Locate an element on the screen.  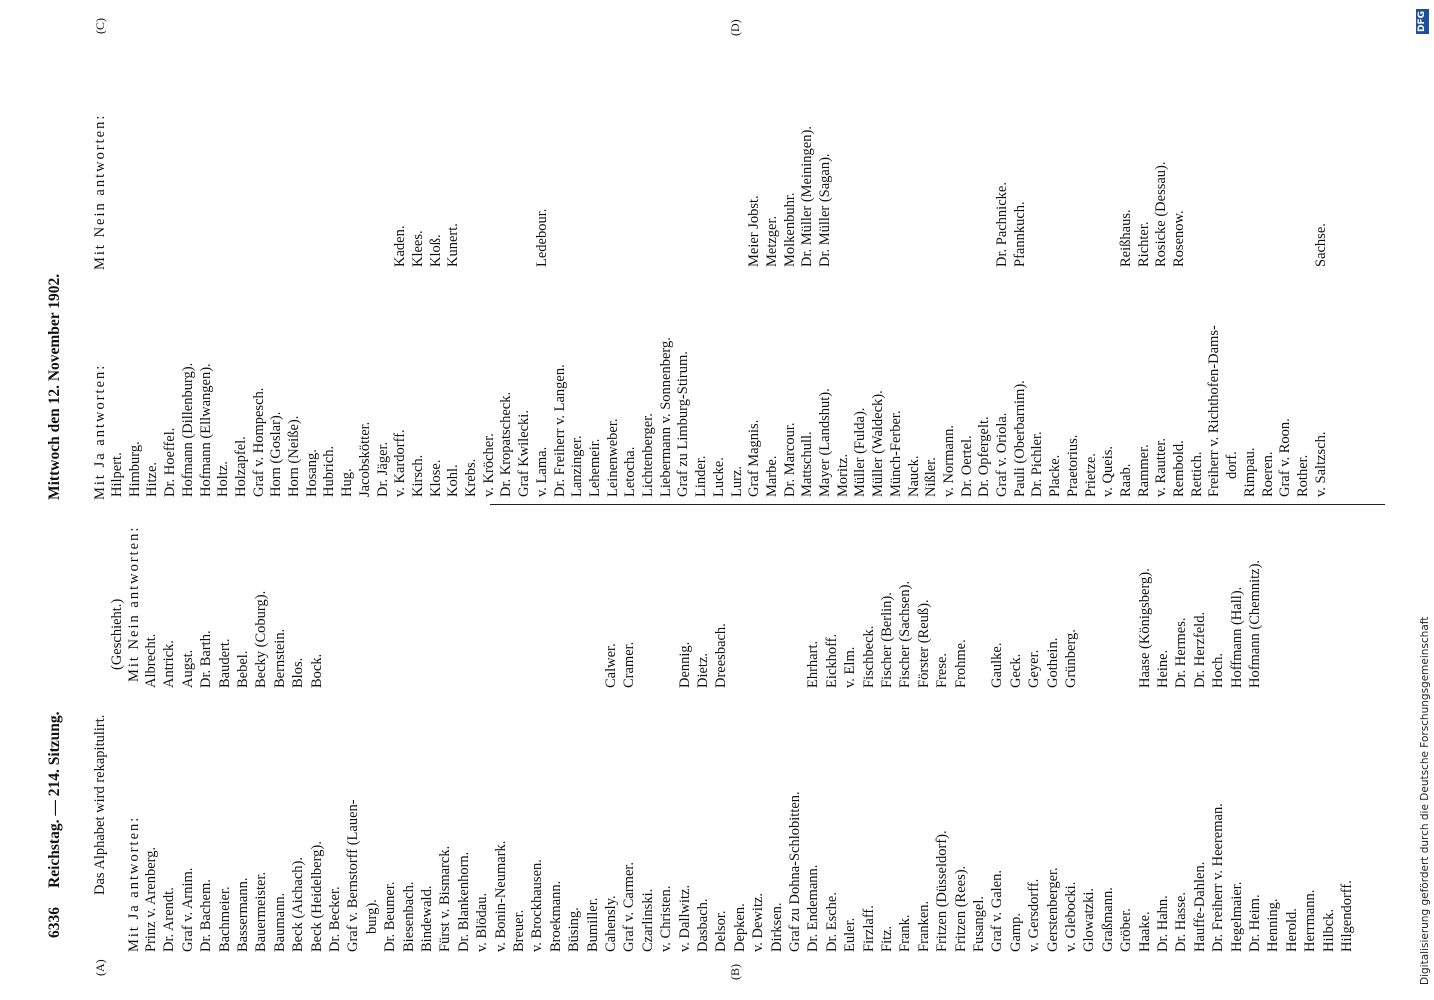
ja-name: Graf v. Hompesch. is located at coordinates (258, 442).